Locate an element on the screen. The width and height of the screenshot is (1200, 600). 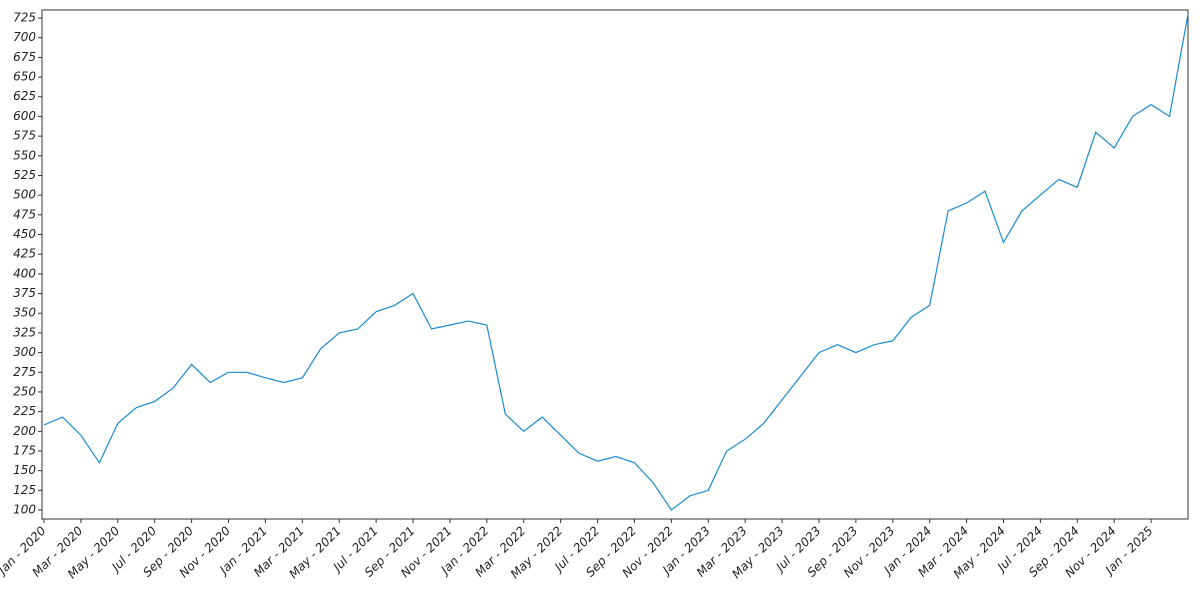
y-tick-label: 200 is located at coordinates (24, 431).